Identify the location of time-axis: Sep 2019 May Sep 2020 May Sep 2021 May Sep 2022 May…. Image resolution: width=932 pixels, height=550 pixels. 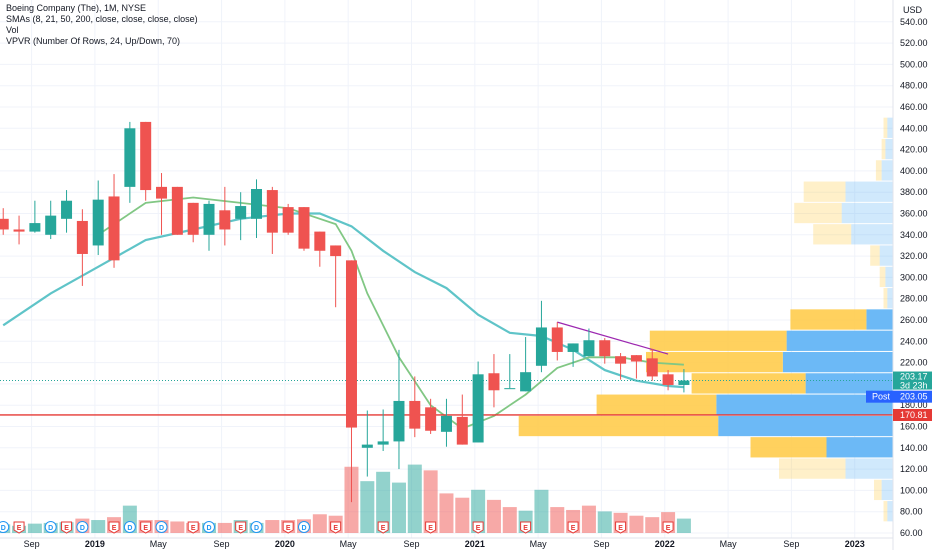
(446, 543).